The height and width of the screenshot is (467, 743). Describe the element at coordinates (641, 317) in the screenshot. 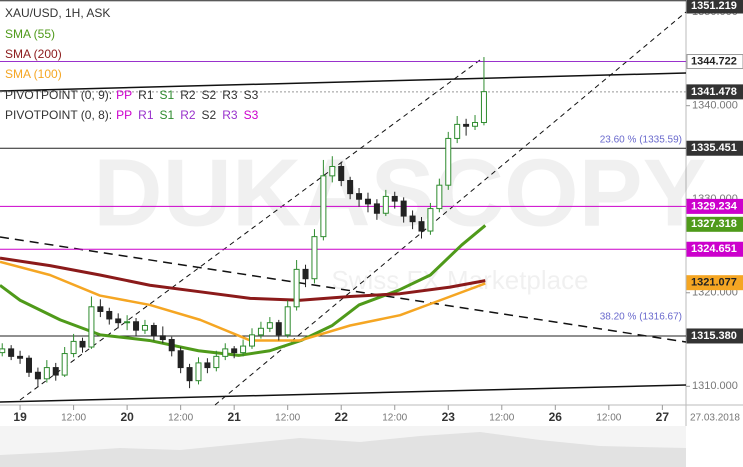

I see `fib-annotation: 38.20 % (1316.67)` at that location.